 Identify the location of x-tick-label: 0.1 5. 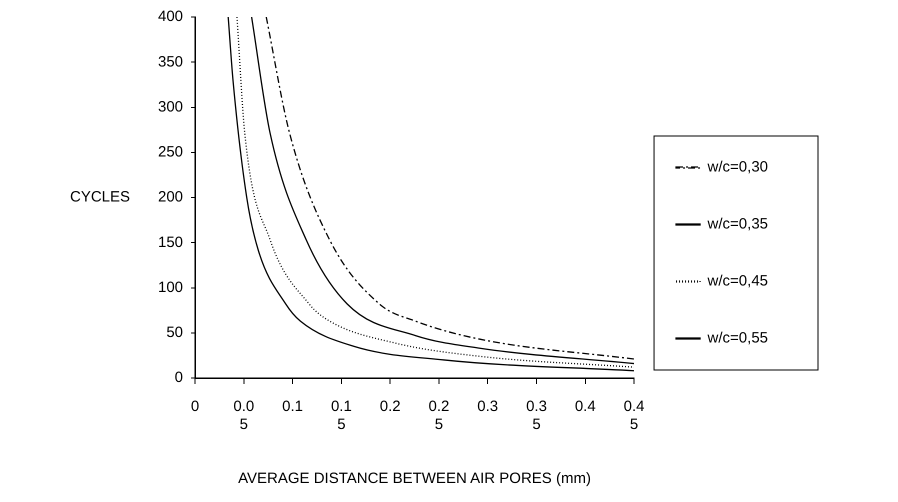
(341, 416).